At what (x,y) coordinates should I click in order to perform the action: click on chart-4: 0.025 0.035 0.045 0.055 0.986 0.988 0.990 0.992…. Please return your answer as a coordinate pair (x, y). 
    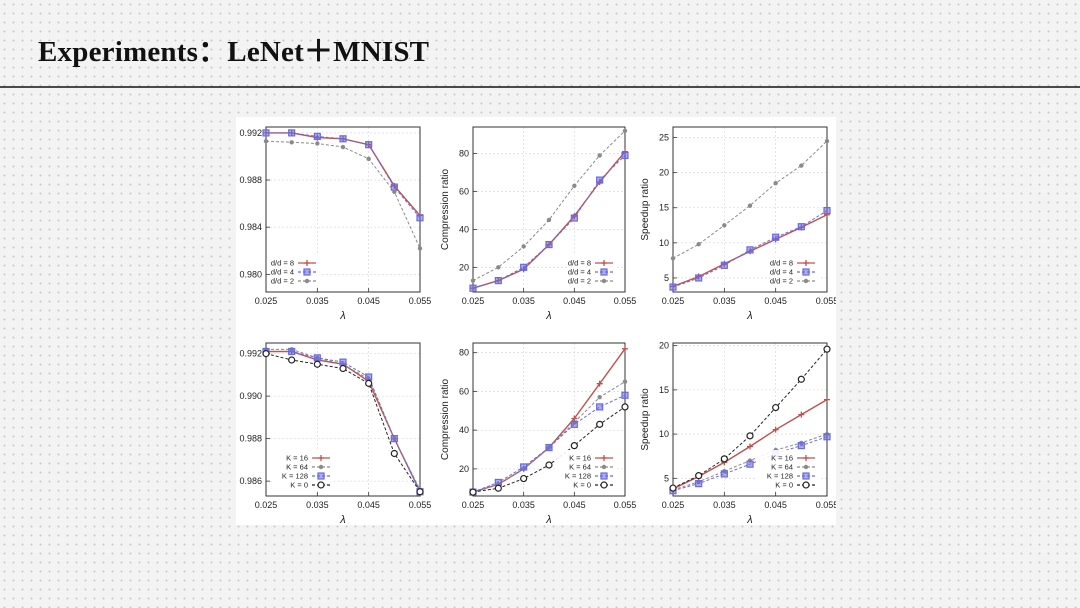
    Looking at the image, I should click on (335, 433).